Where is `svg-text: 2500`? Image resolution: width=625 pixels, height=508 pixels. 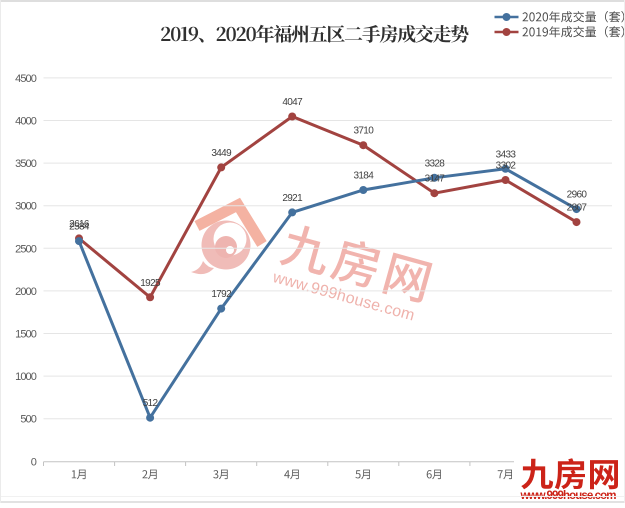 svg-text: 2500 is located at coordinates (26, 249).